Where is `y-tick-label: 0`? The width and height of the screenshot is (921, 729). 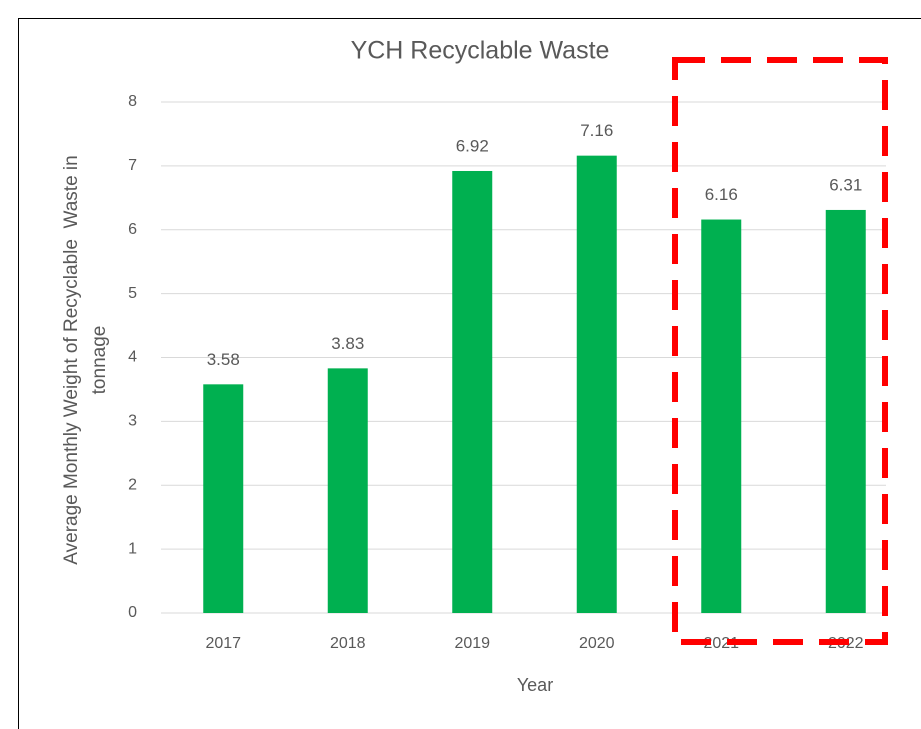
y-tick-label: 0 is located at coordinates (132, 612).